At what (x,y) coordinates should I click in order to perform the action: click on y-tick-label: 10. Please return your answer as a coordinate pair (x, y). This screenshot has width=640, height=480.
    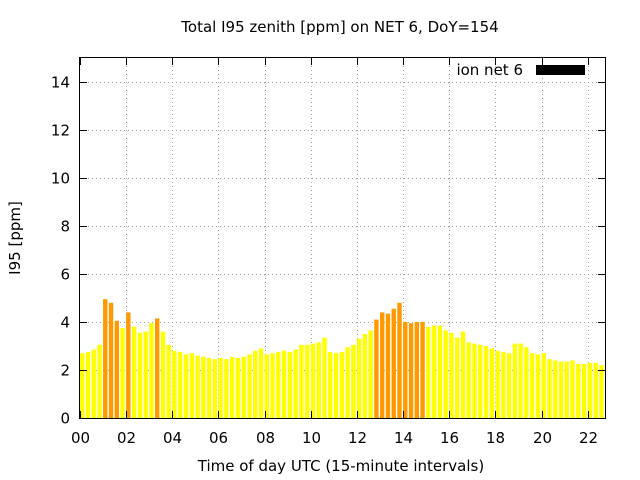
    Looking at the image, I should click on (60, 179).